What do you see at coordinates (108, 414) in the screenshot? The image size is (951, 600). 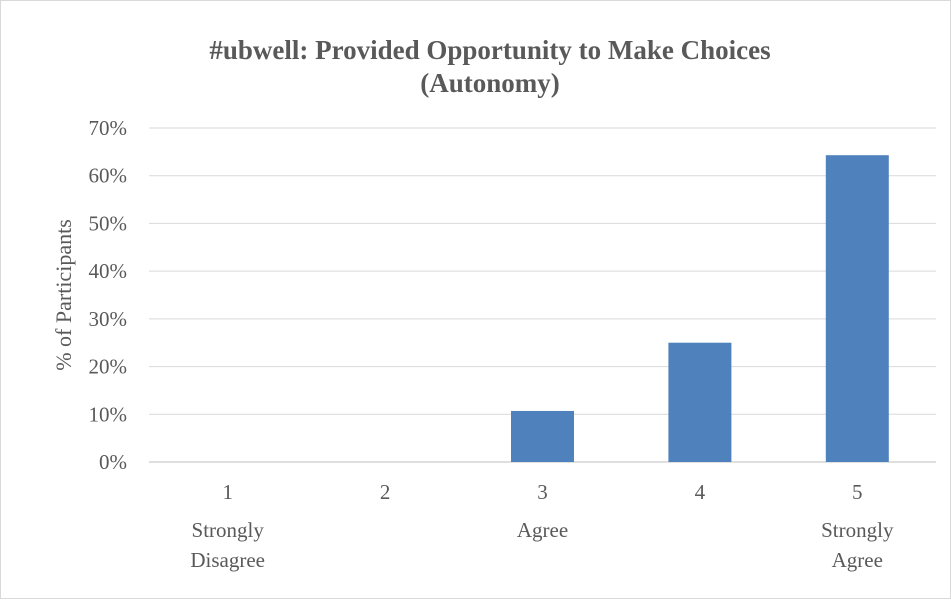 I see `y-tick-label: 10%` at bounding box center [108, 414].